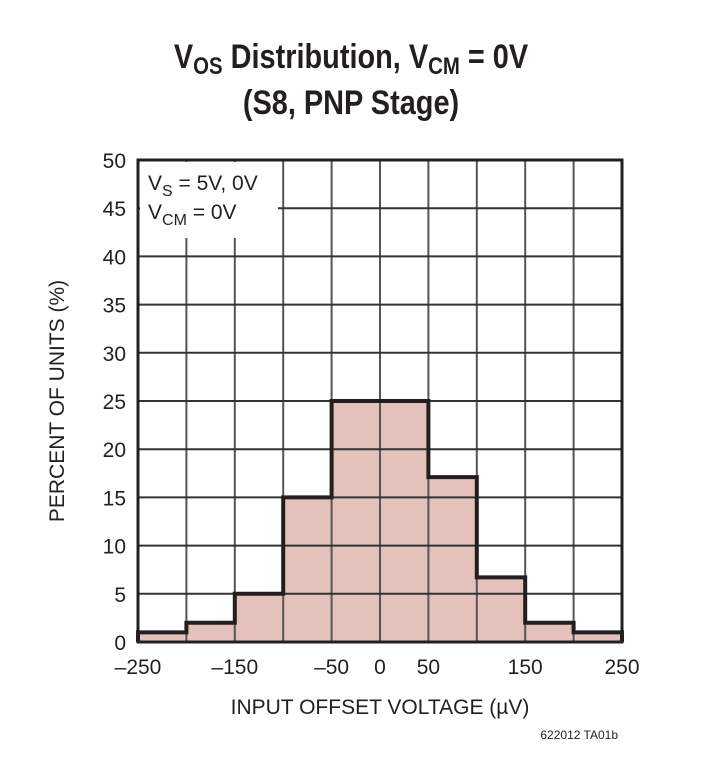  Describe the element at coordinates (114, 209) in the screenshot. I see `y-tick-label: 45` at that location.